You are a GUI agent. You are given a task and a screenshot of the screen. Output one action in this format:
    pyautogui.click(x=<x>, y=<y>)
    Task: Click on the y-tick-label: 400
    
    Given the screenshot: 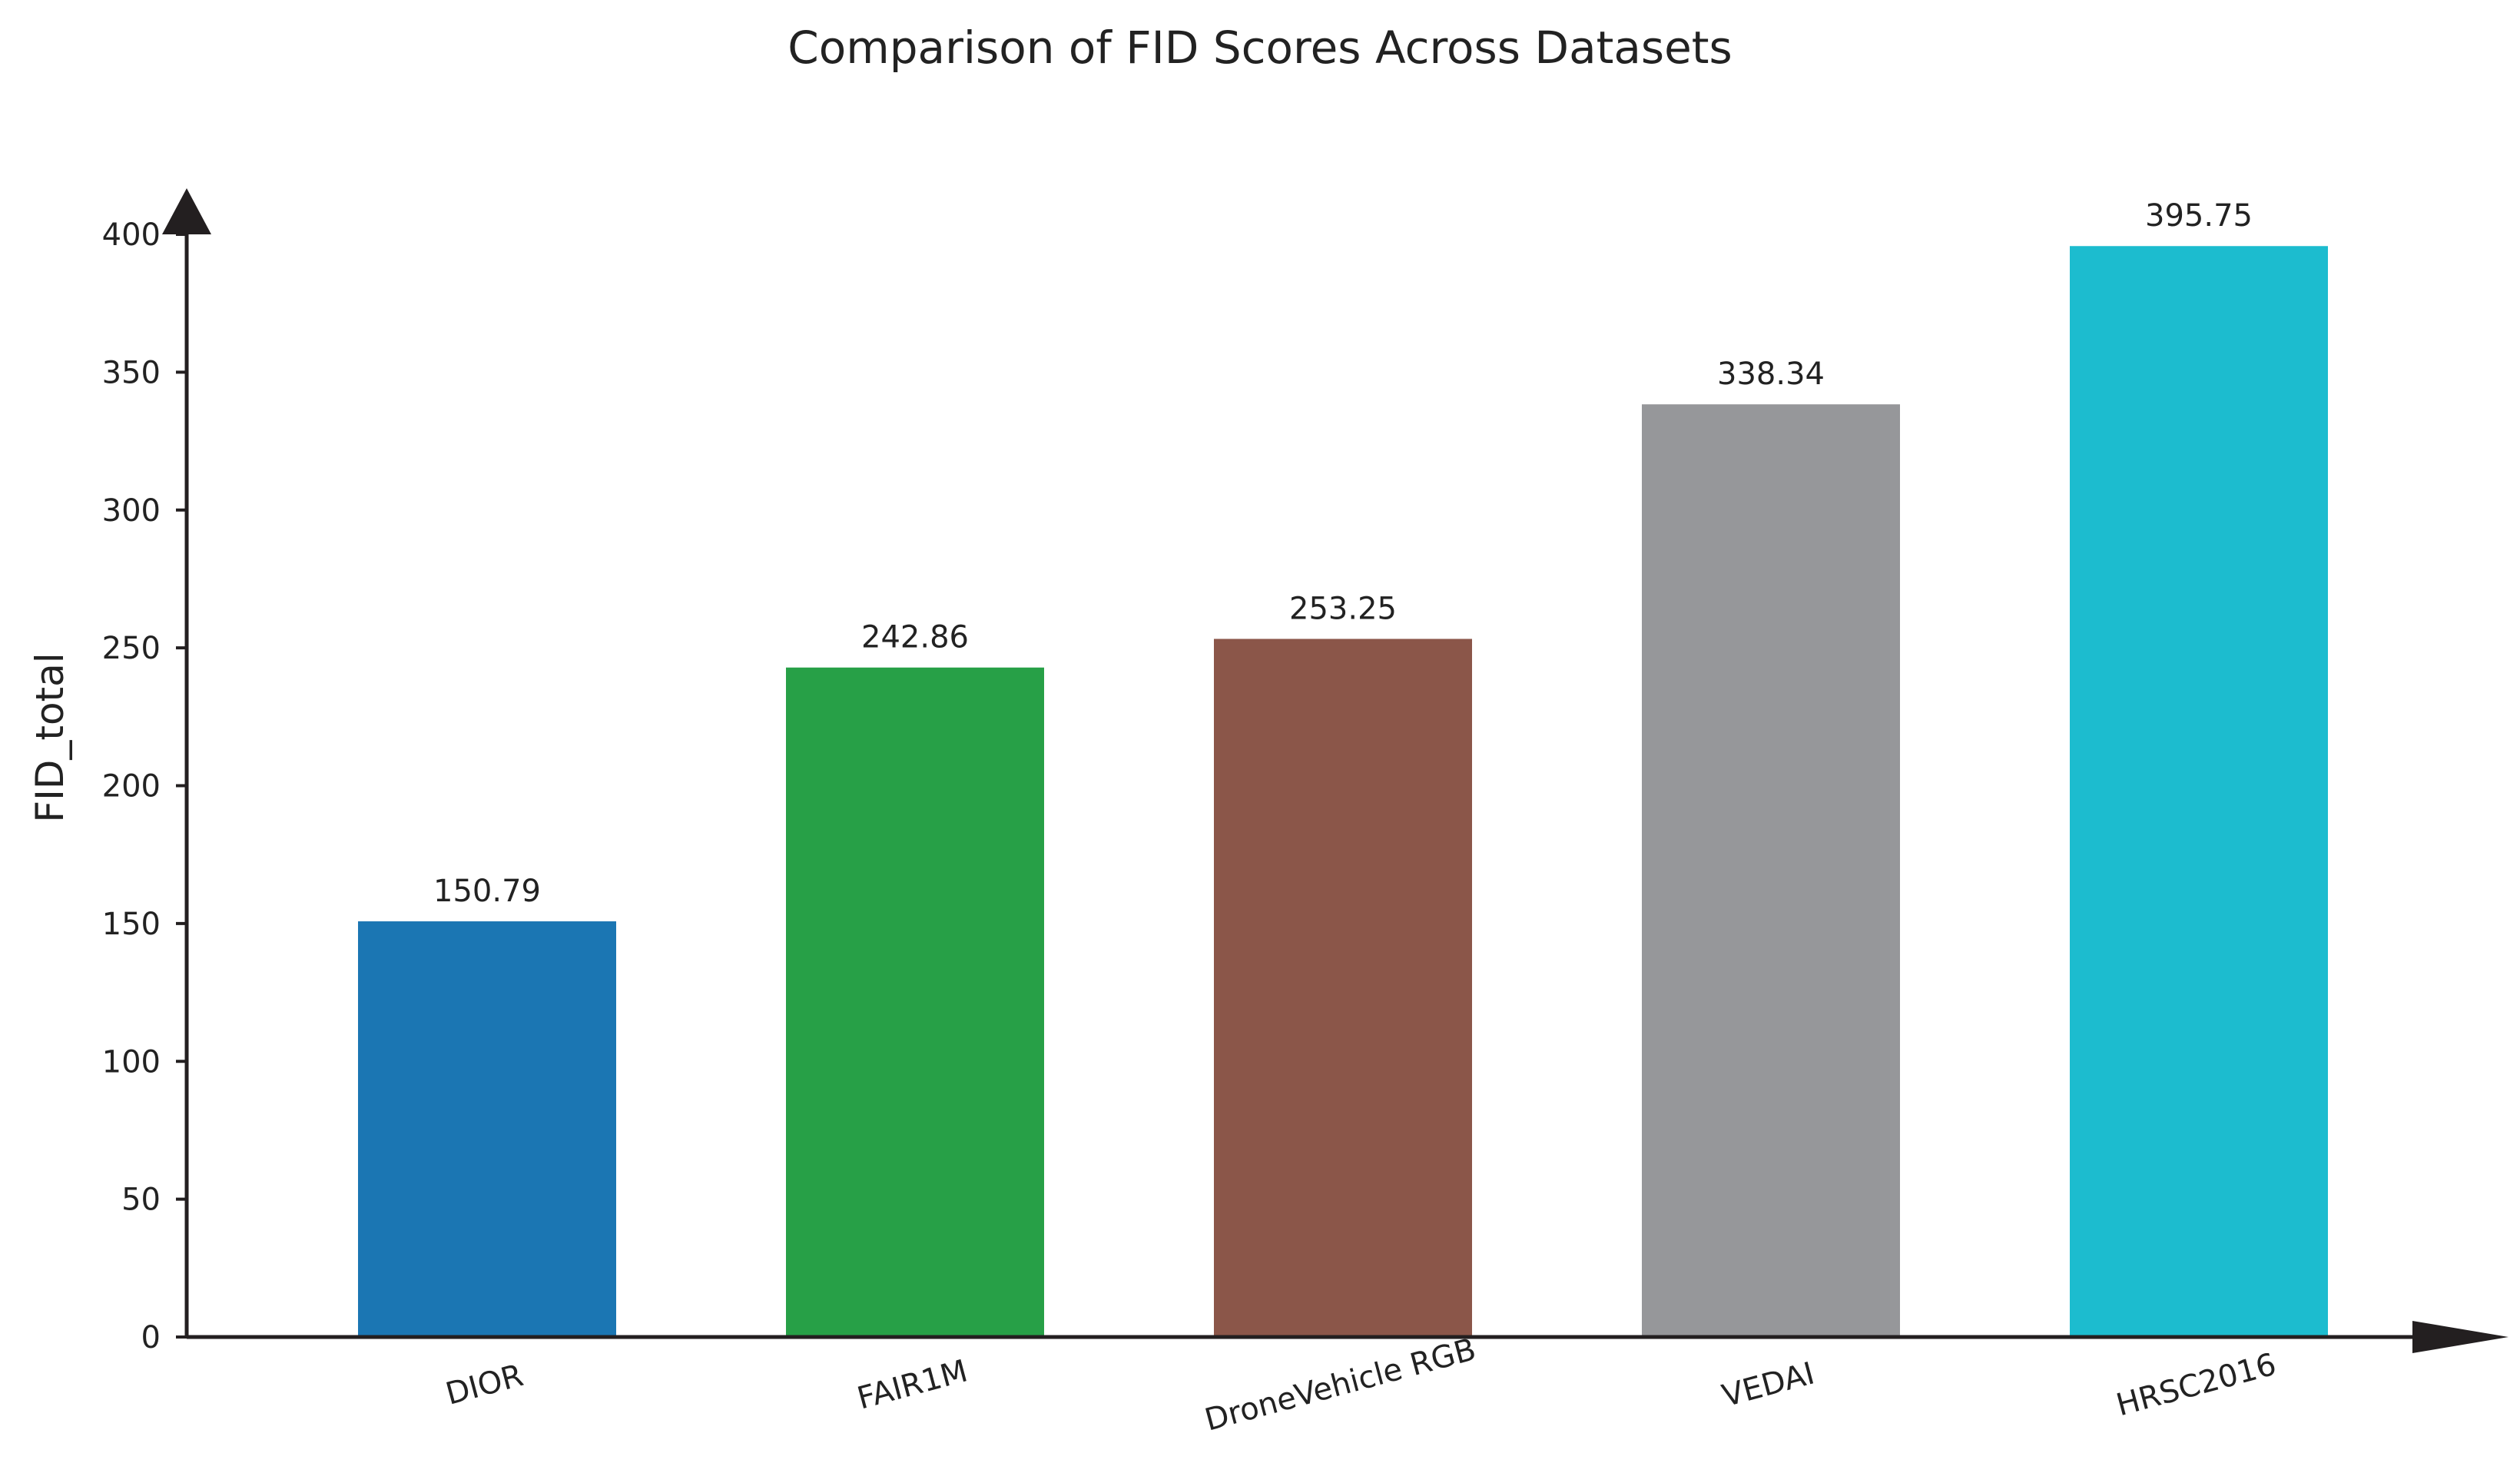 What is the action you would take?
    pyautogui.click(x=131, y=235)
    